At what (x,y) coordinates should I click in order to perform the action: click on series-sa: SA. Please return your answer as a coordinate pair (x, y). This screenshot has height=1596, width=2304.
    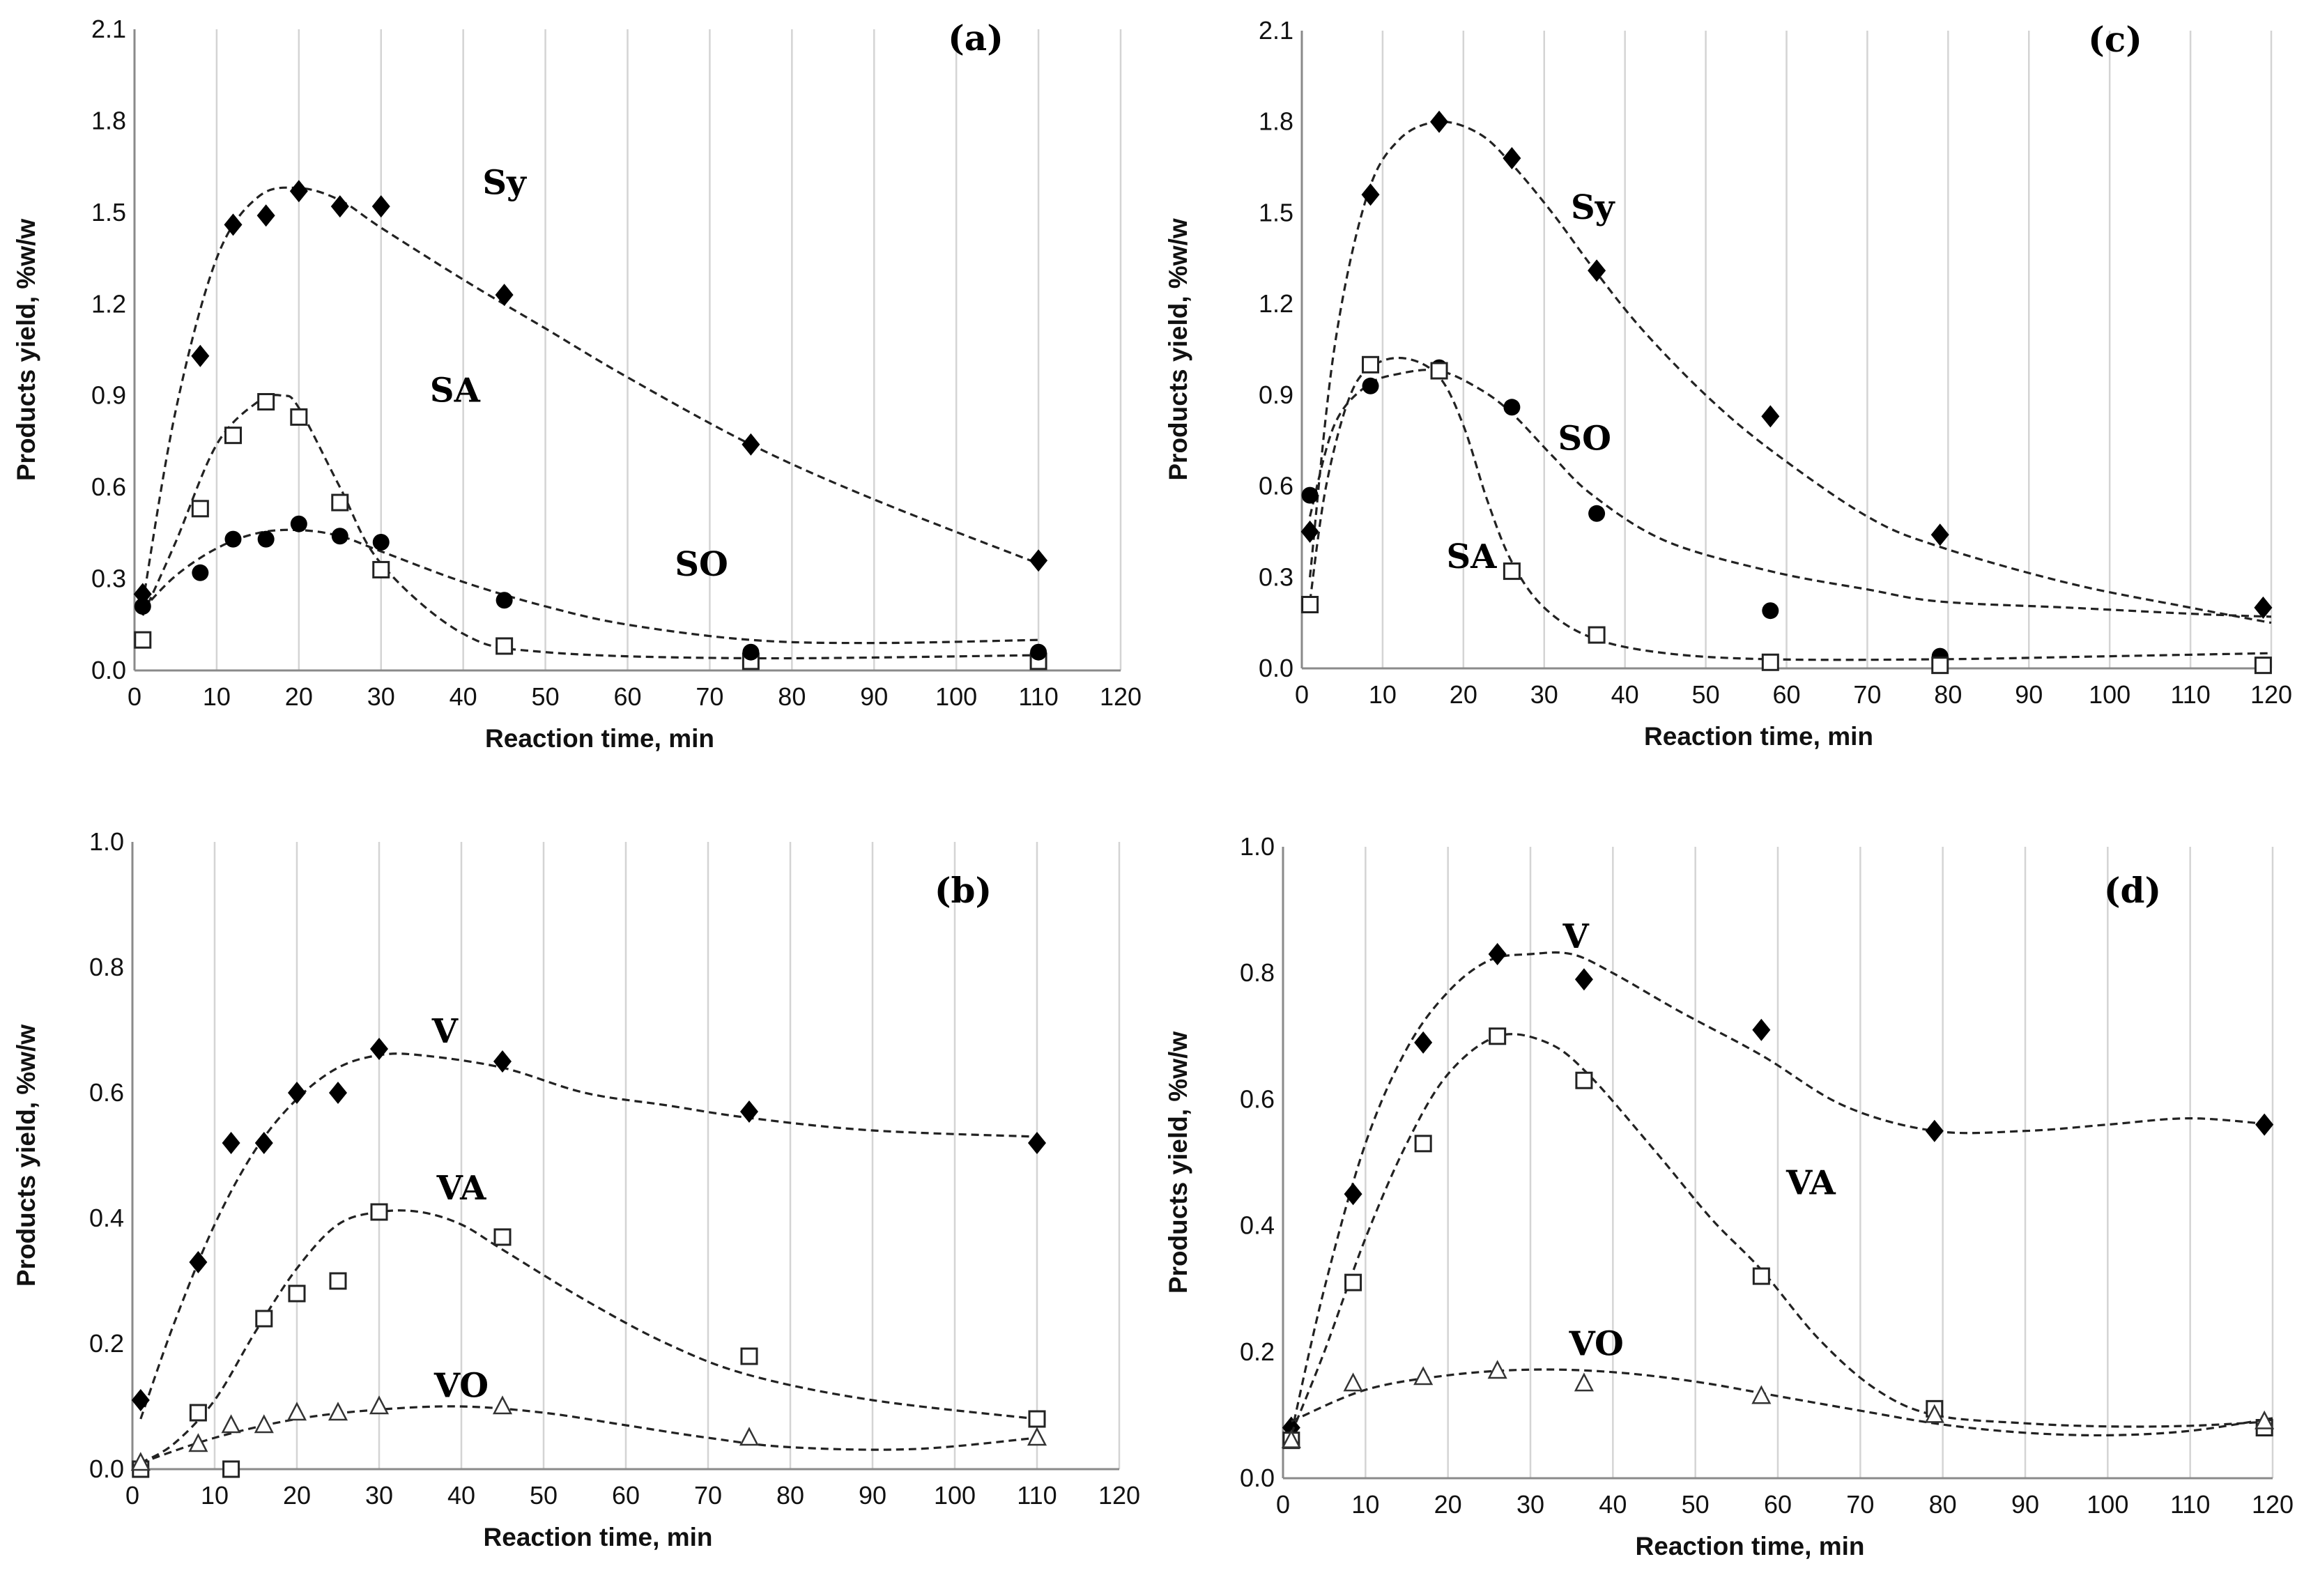
    Looking at the image, I should click on (1786, 515).